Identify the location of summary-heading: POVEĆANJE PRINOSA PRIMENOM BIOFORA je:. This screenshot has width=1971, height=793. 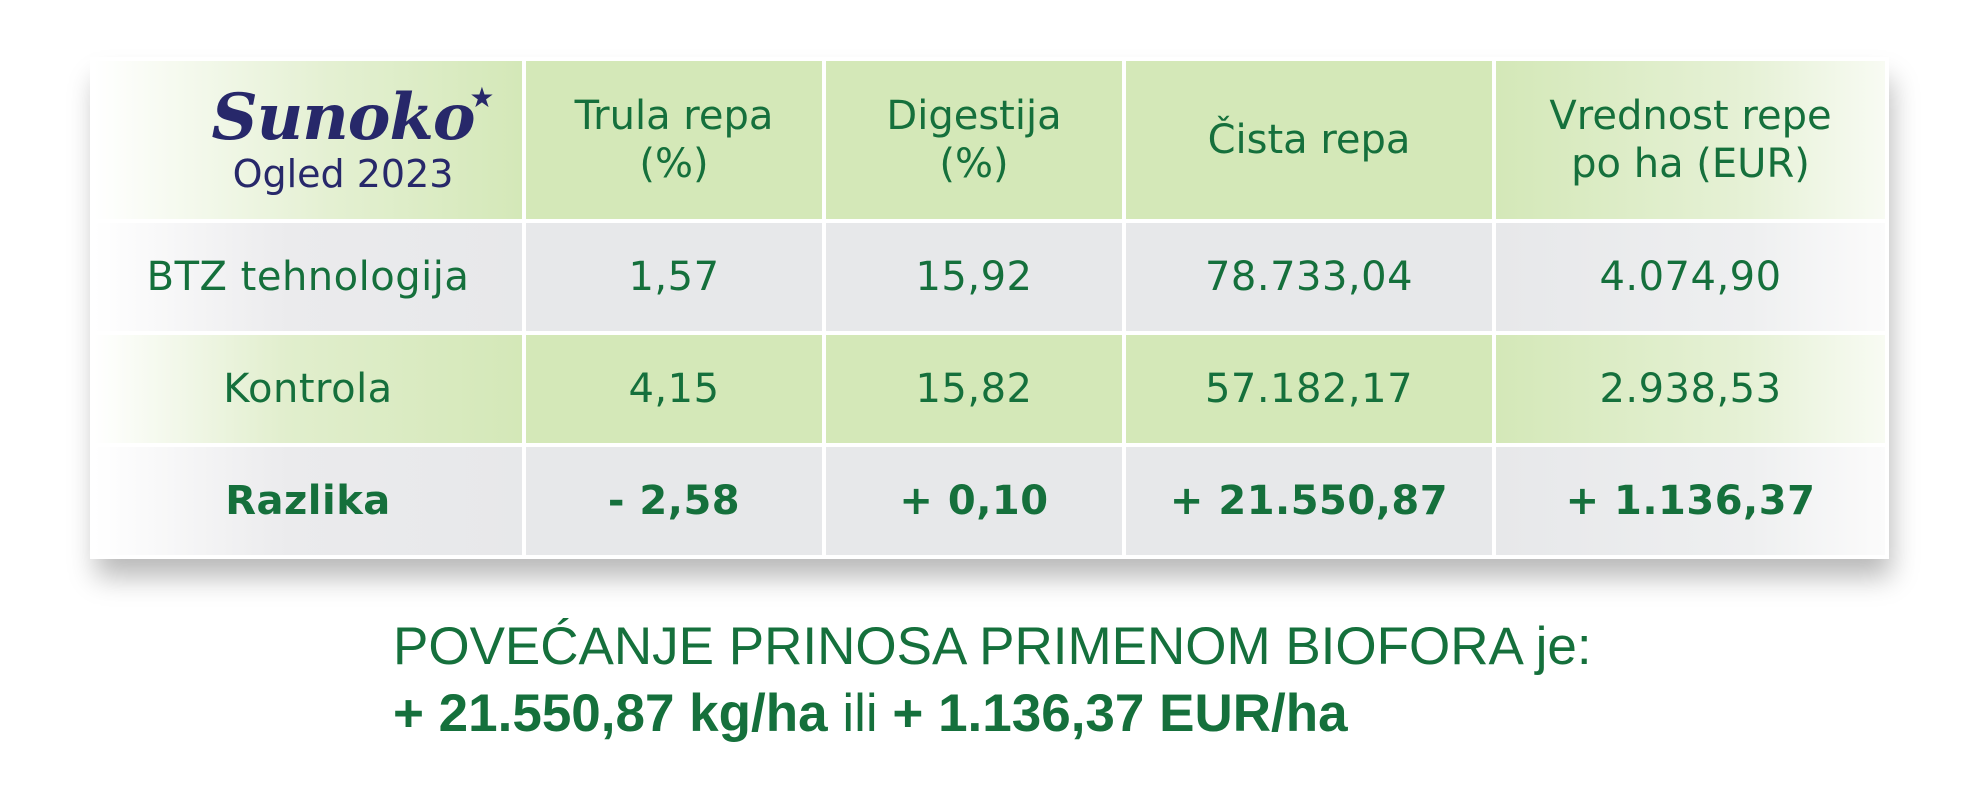
(992, 646).